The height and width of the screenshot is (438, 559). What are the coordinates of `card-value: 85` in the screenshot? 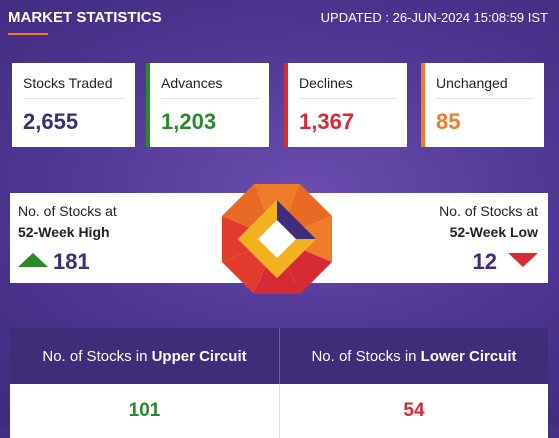 It's located at (448, 121).